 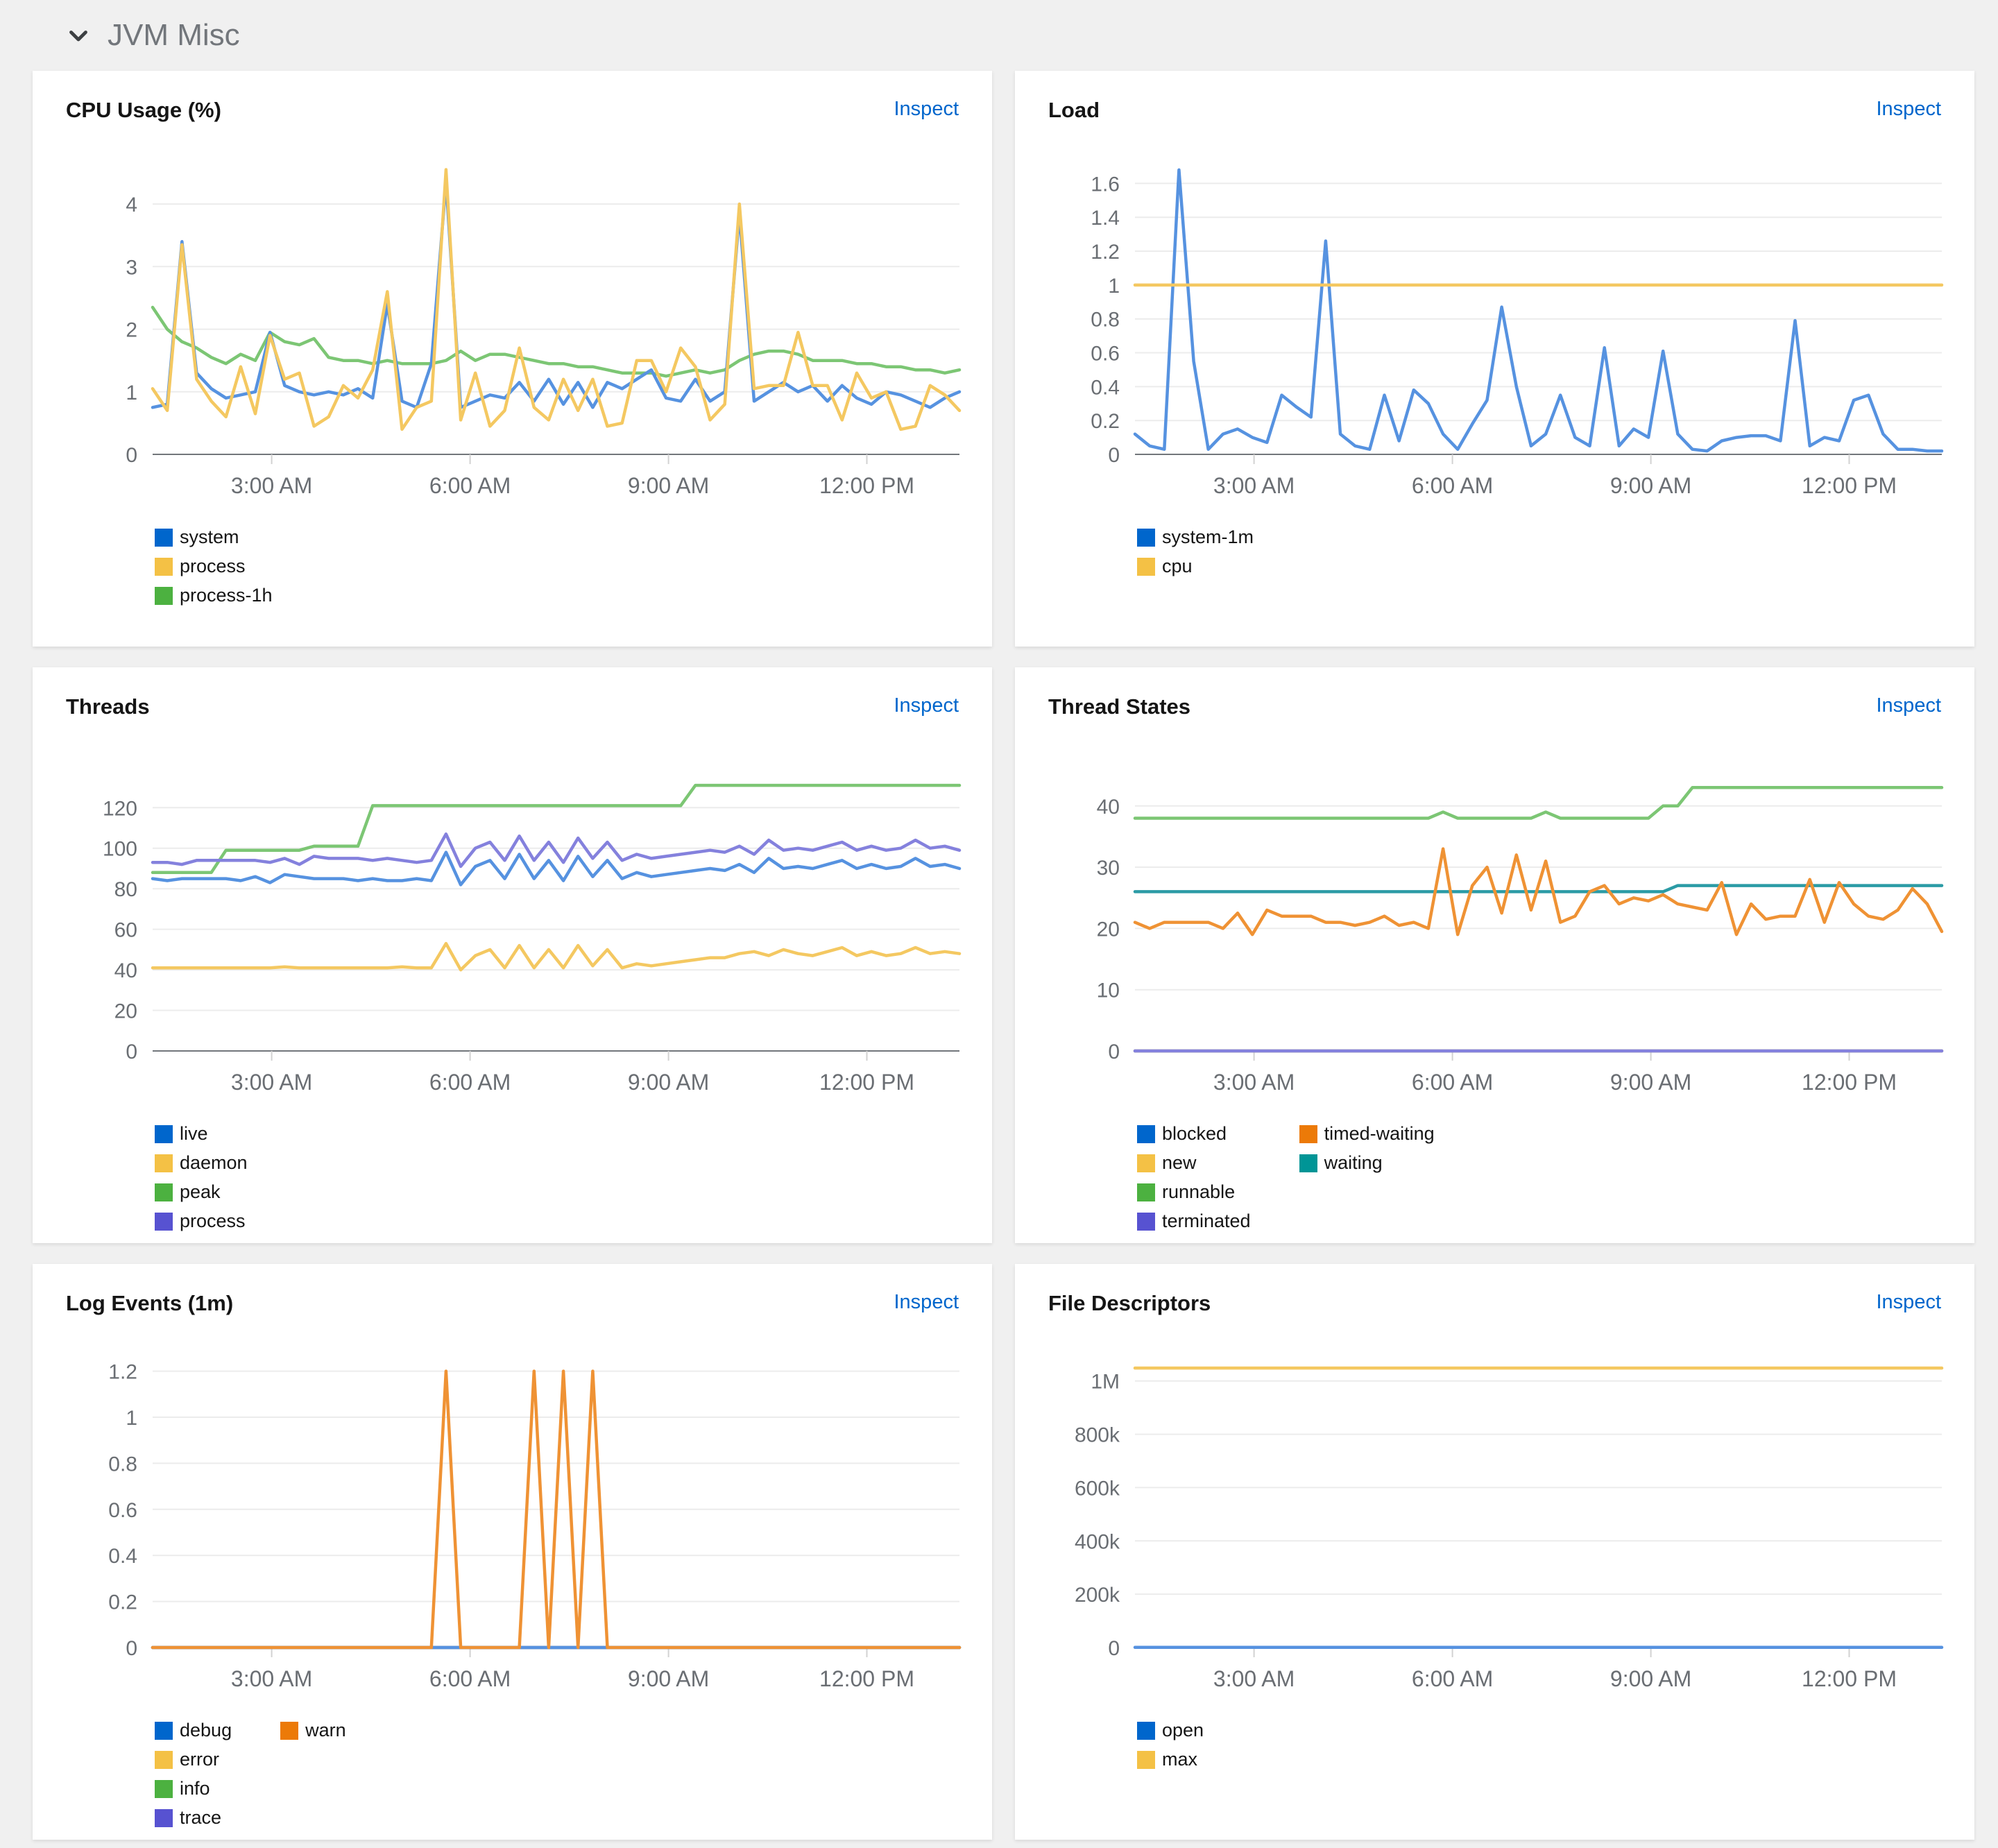 What do you see at coordinates (125, 889) in the screenshot?
I see `svg-text: 80` at bounding box center [125, 889].